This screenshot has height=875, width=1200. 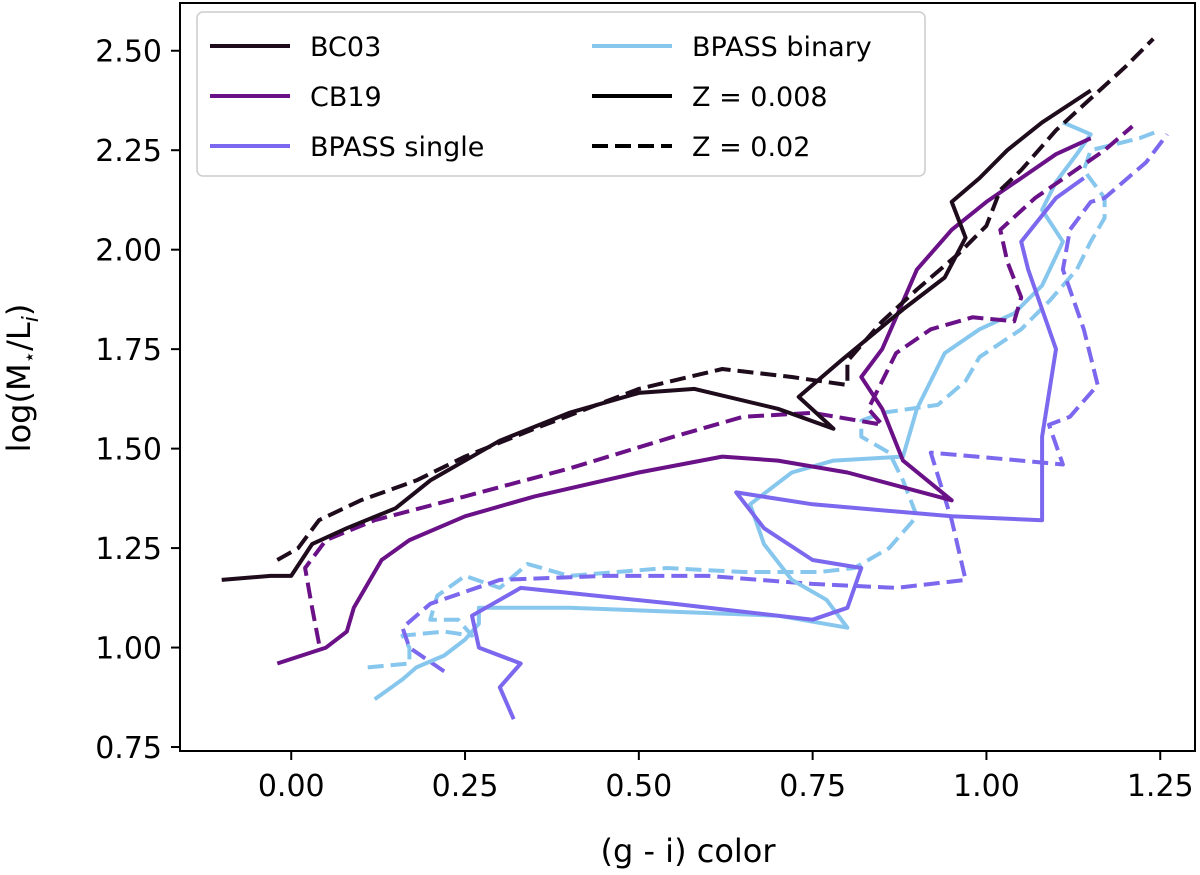 What do you see at coordinates (1160, 786) in the screenshot?
I see `x-tick-label: 1.25` at bounding box center [1160, 786].